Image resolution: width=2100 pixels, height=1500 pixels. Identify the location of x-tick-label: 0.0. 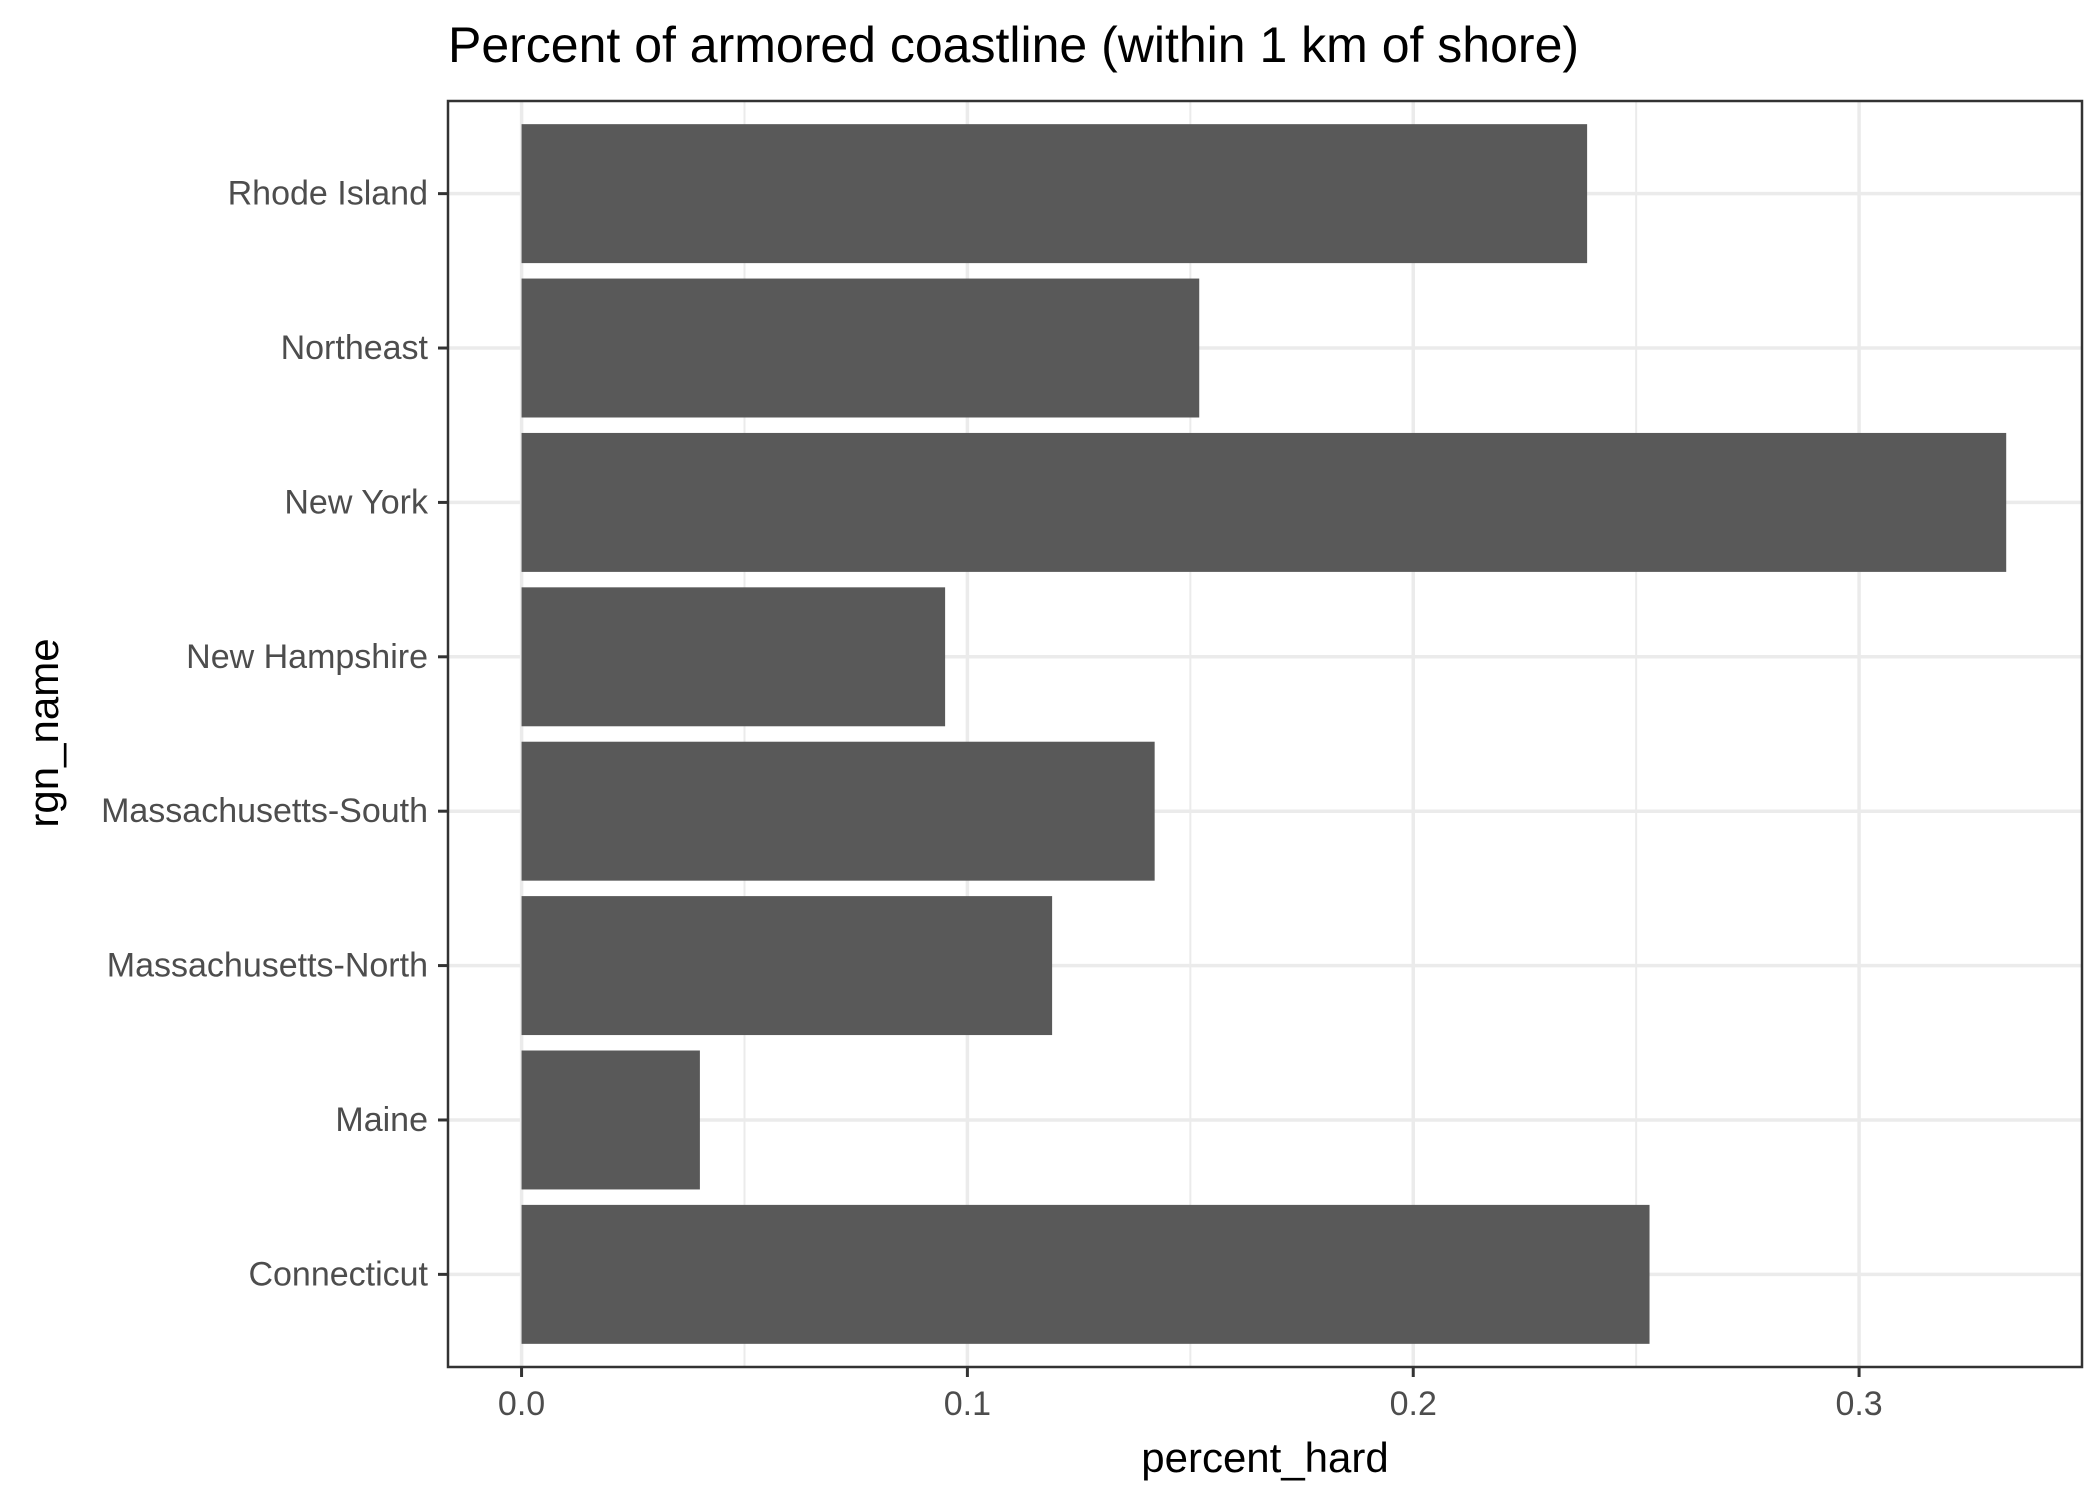
(521, 1404).